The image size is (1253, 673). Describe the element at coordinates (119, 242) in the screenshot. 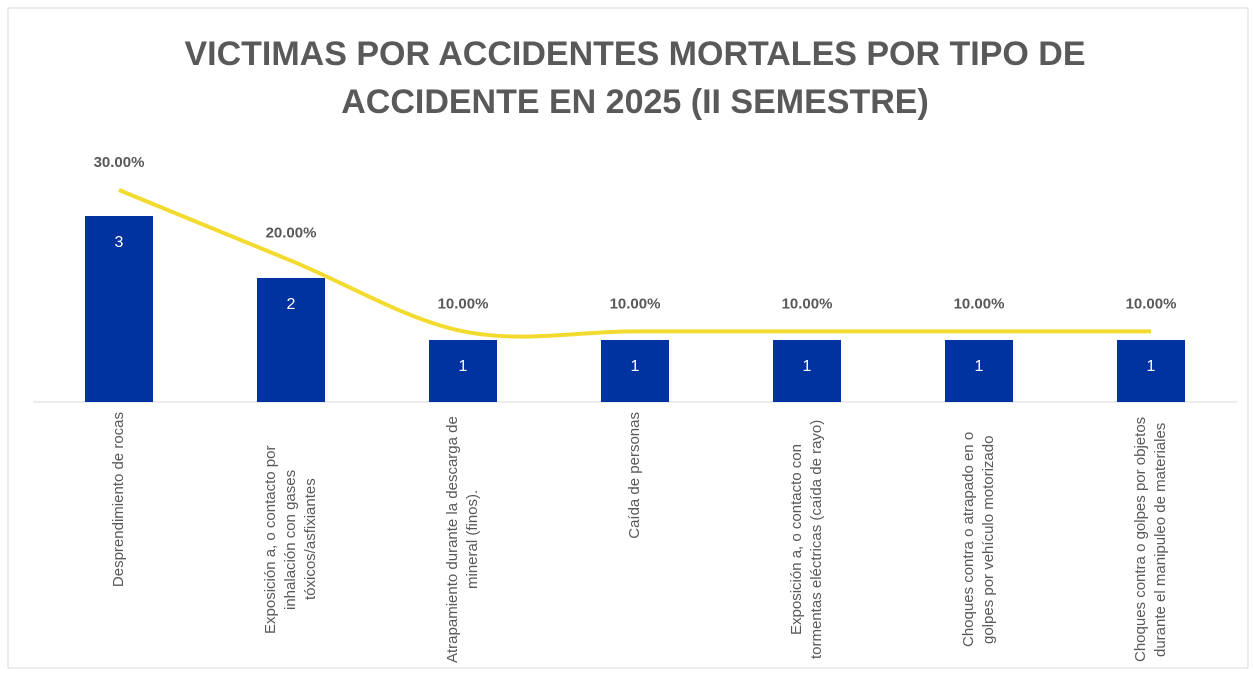

I see `bar-label: 3` at that location.